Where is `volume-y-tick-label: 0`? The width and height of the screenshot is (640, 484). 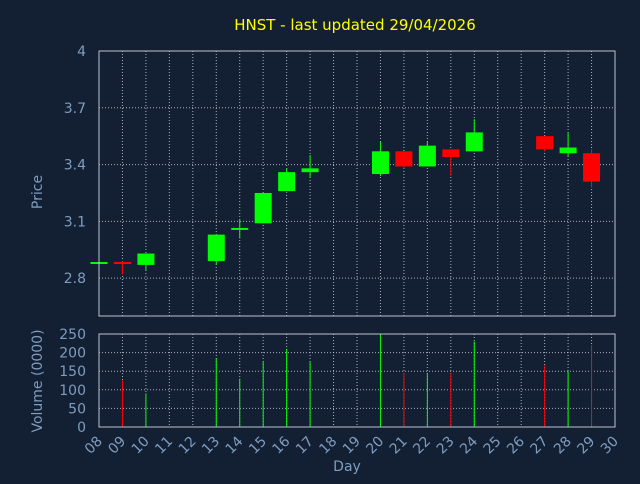
volume-y-tick-label: 0 is located at coordinates (81, 428).